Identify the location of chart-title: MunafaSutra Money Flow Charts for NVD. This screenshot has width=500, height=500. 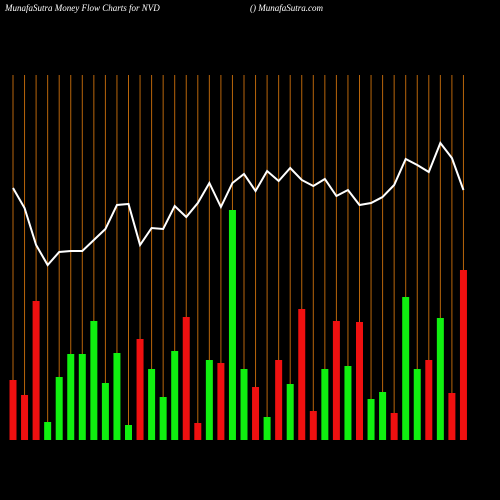
(82, 8).